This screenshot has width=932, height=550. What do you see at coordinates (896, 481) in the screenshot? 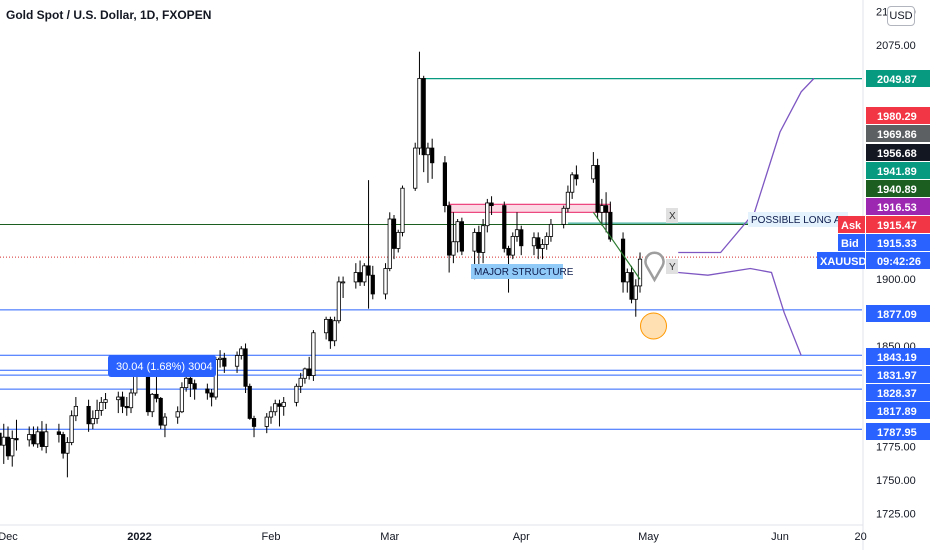
I see `y-tick-label: 1750.00` at bounding box center [896, 481].